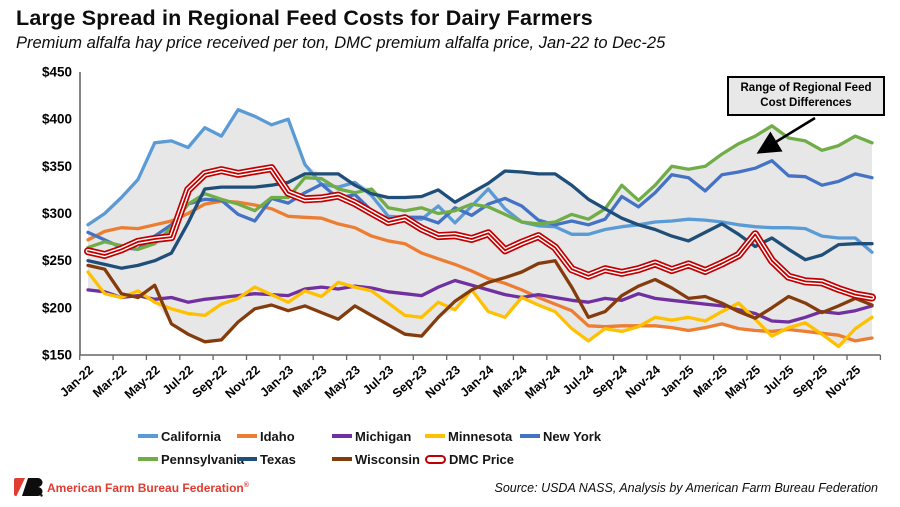 This screenshot has height=507, width=900. I want to click on y-axis-label: $250, so click(57, 260).